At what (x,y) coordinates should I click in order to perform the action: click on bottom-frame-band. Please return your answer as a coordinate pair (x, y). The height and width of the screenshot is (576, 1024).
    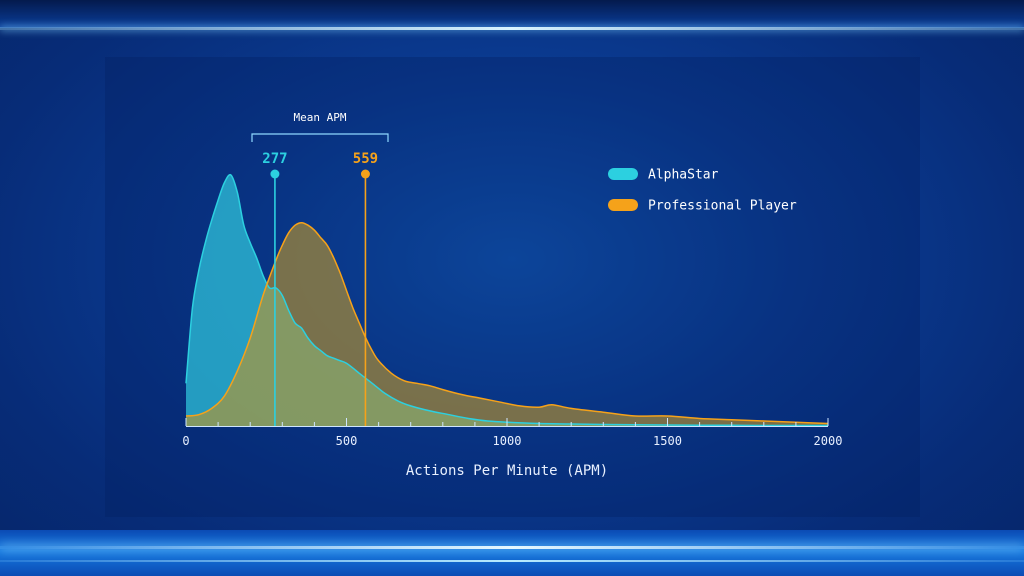
    Looking at the image, I should click on (512, 553).